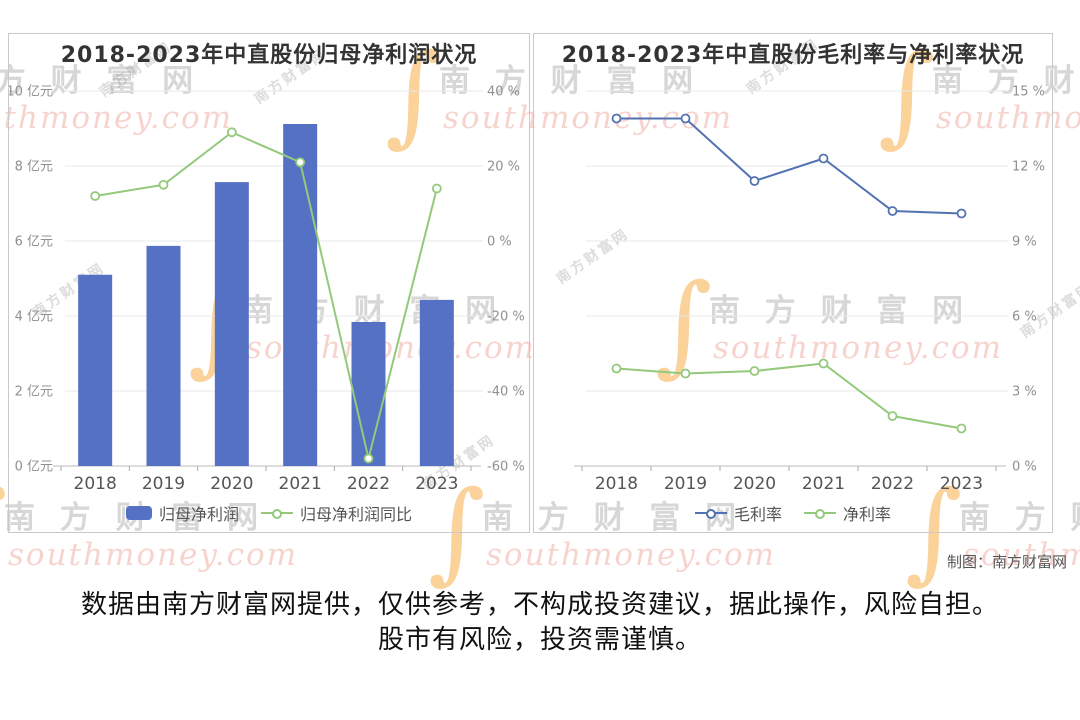 This screenshot has height=720, width=1080. What do you see at coordinates (138, 513) in the screenshot?
I see `bar-swatch-icon` at bounding box center [138, 513].